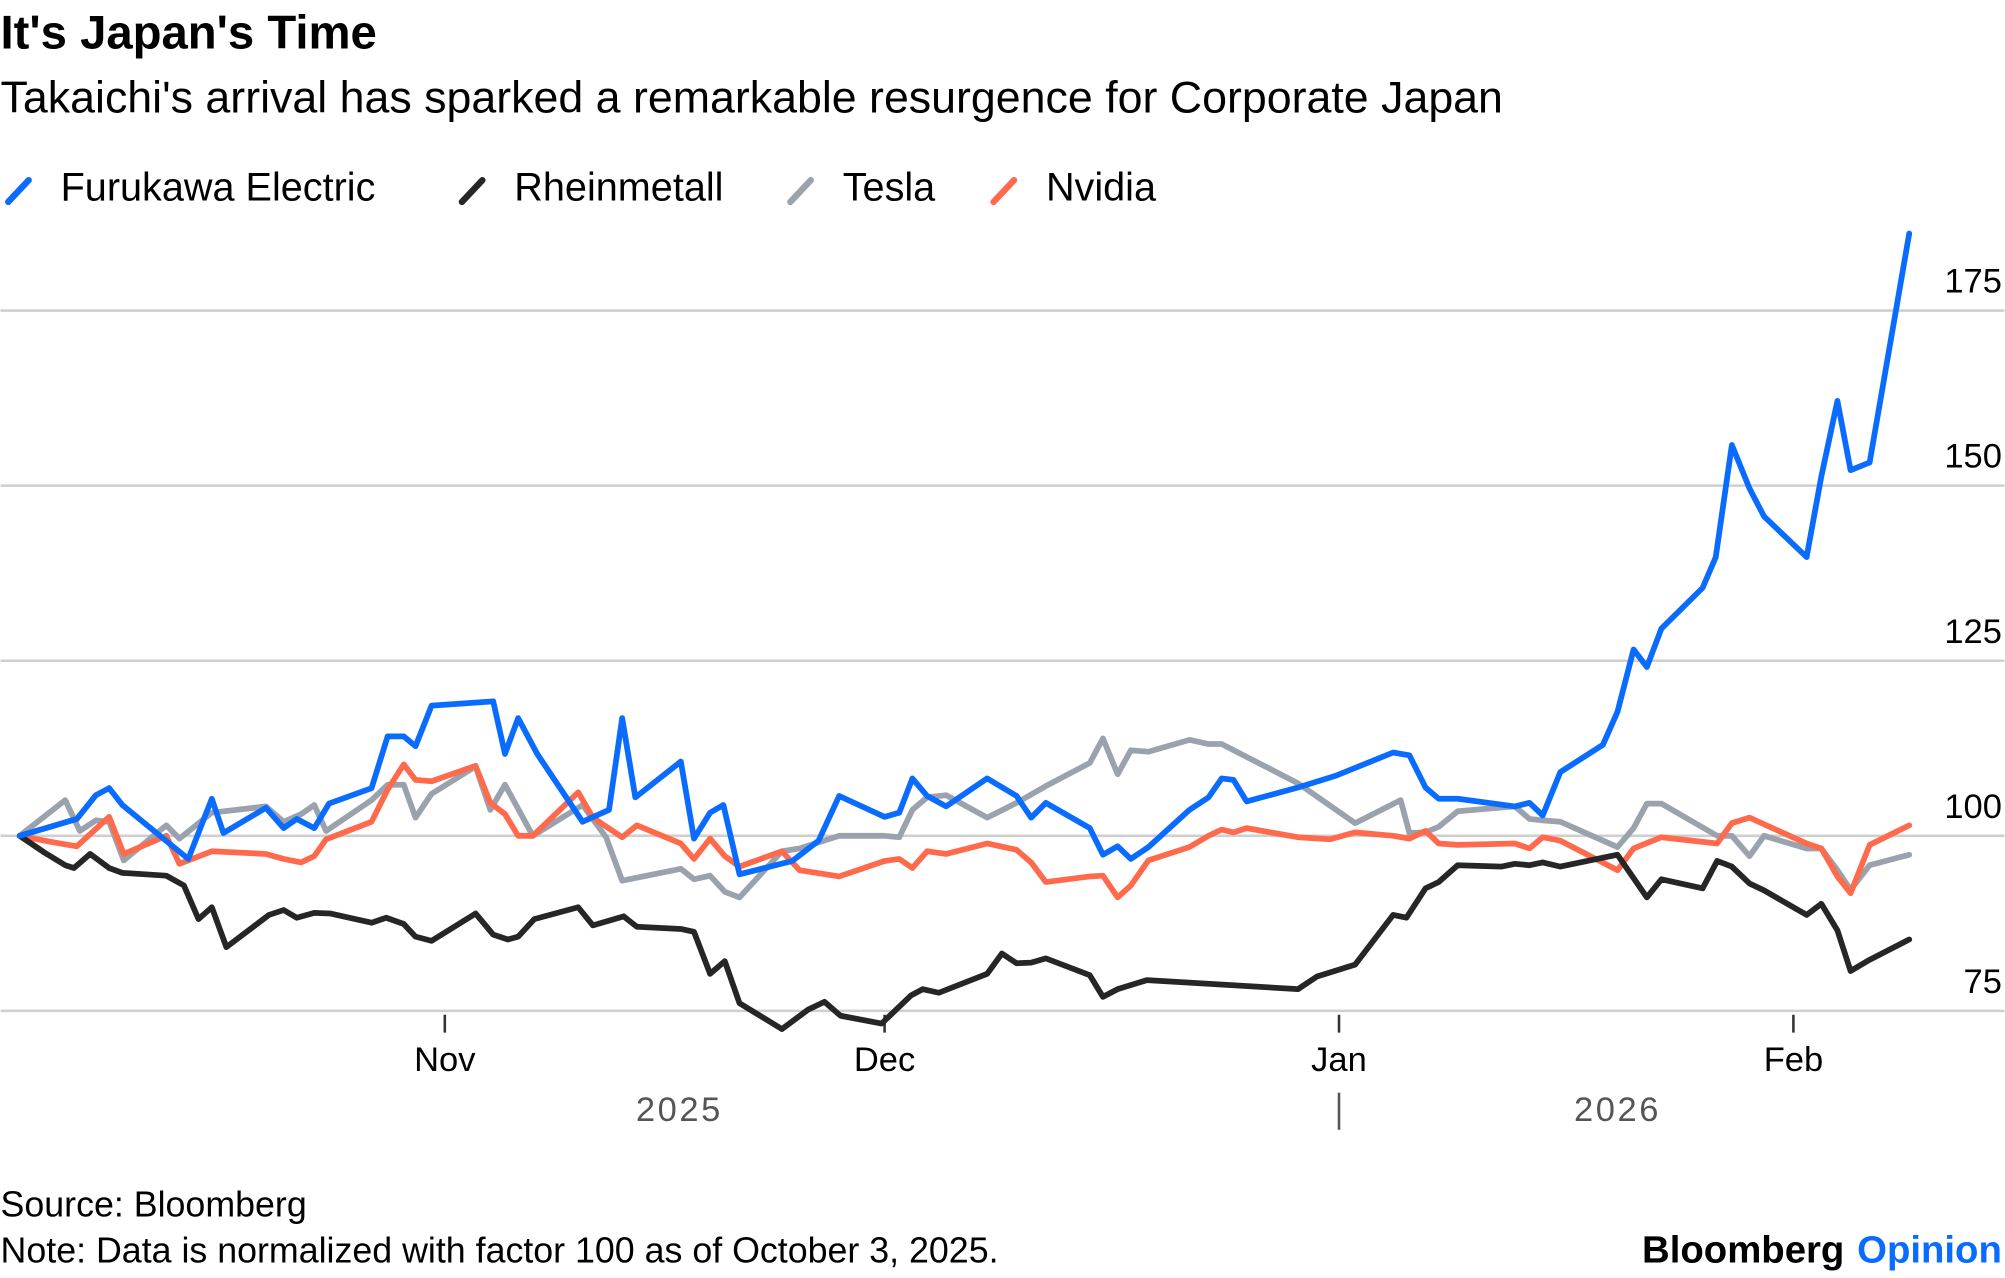  What do you see at coordinates (1743, 1250) in the screenshot?
I see `brand-name: Bloomberg` at bounding box center [1743, 1250].